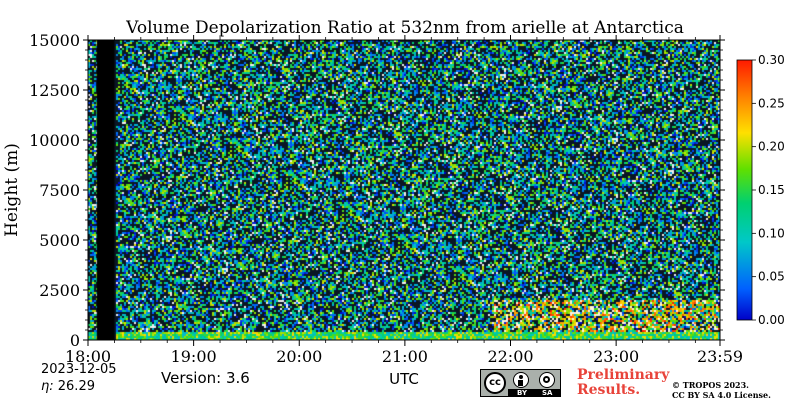  Describe the element at coordinates (771, 190) in the screenshot. I see `colorbar-tick-label: 0.15` at that location.